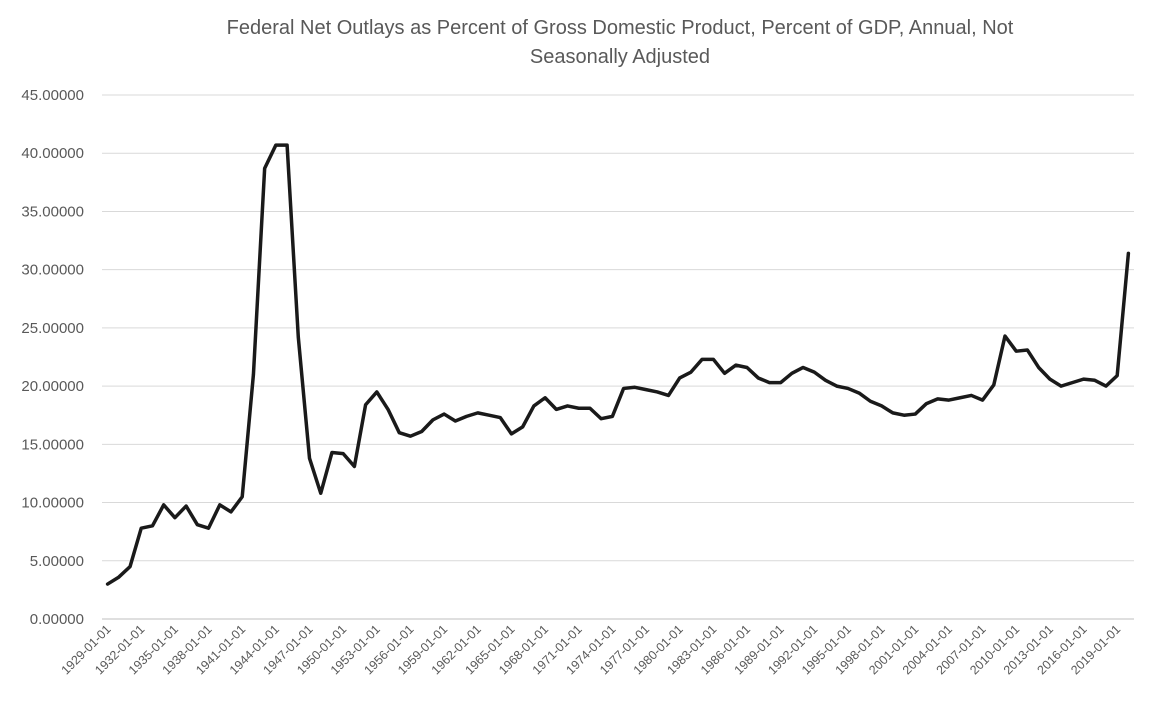  What do you see at coordinates (52, 211) in the screenshot?
I see `y-tick-label: 35.00000` at bounding box center [52, 211].